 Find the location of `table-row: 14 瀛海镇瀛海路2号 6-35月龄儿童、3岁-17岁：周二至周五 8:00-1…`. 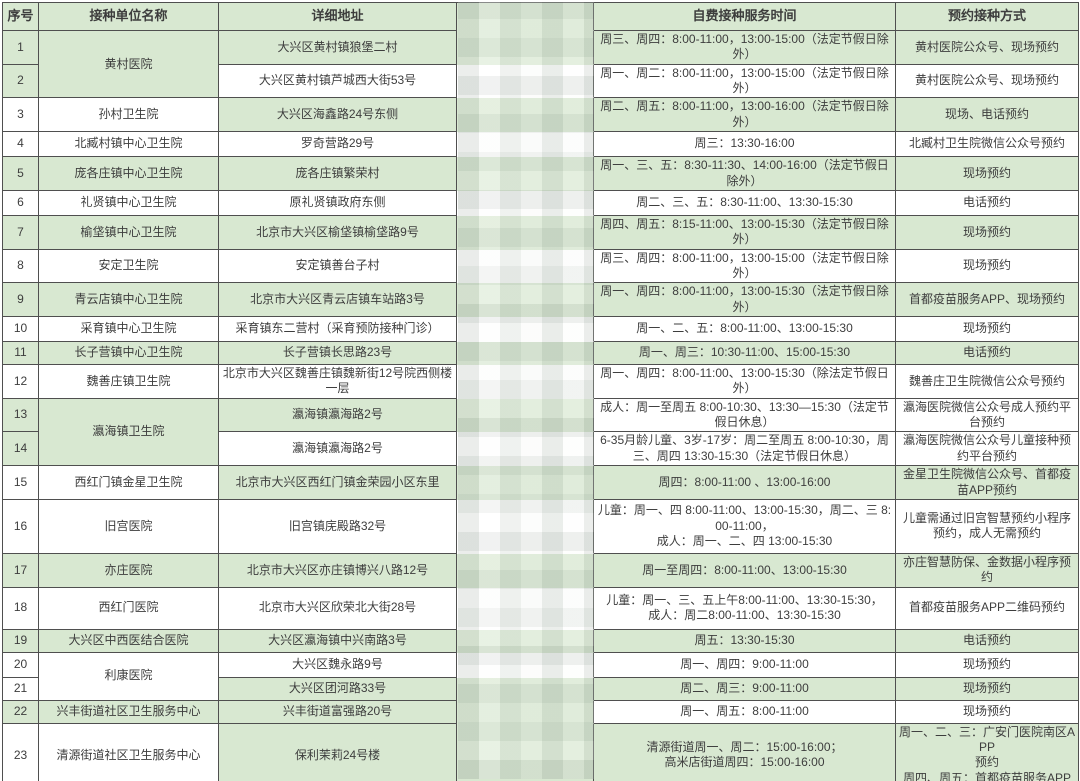

table-row: 14 瀛海镇瀛海路2号 6-35月龄儿童、3岁-17岁：周二至周五 8:00-1… is located at coordinates (541, 449).